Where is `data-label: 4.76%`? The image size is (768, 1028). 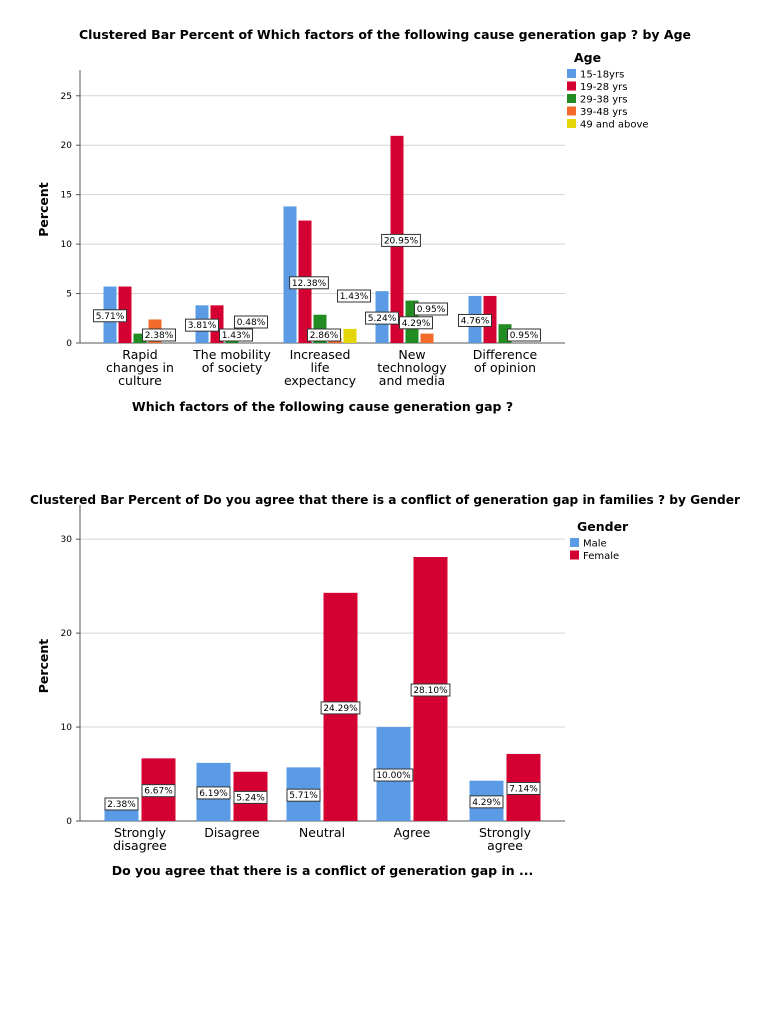
data-label: 4.76% is located at coordinates (475, 321).